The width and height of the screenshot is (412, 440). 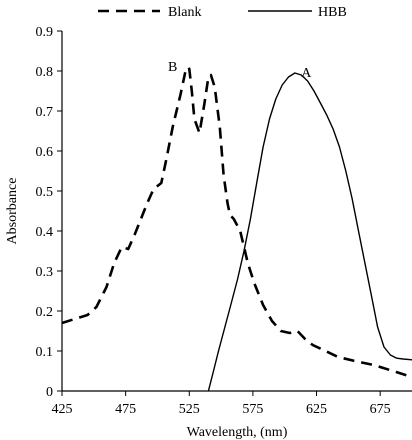 What do you see at coordinates (49, 212) in the screenshot?
I see `y-ticks: 0 0.1 0.2 0.3 0.4 0.5 0.6 0.7 0.8 0.9` at bounding box center [49, 212].